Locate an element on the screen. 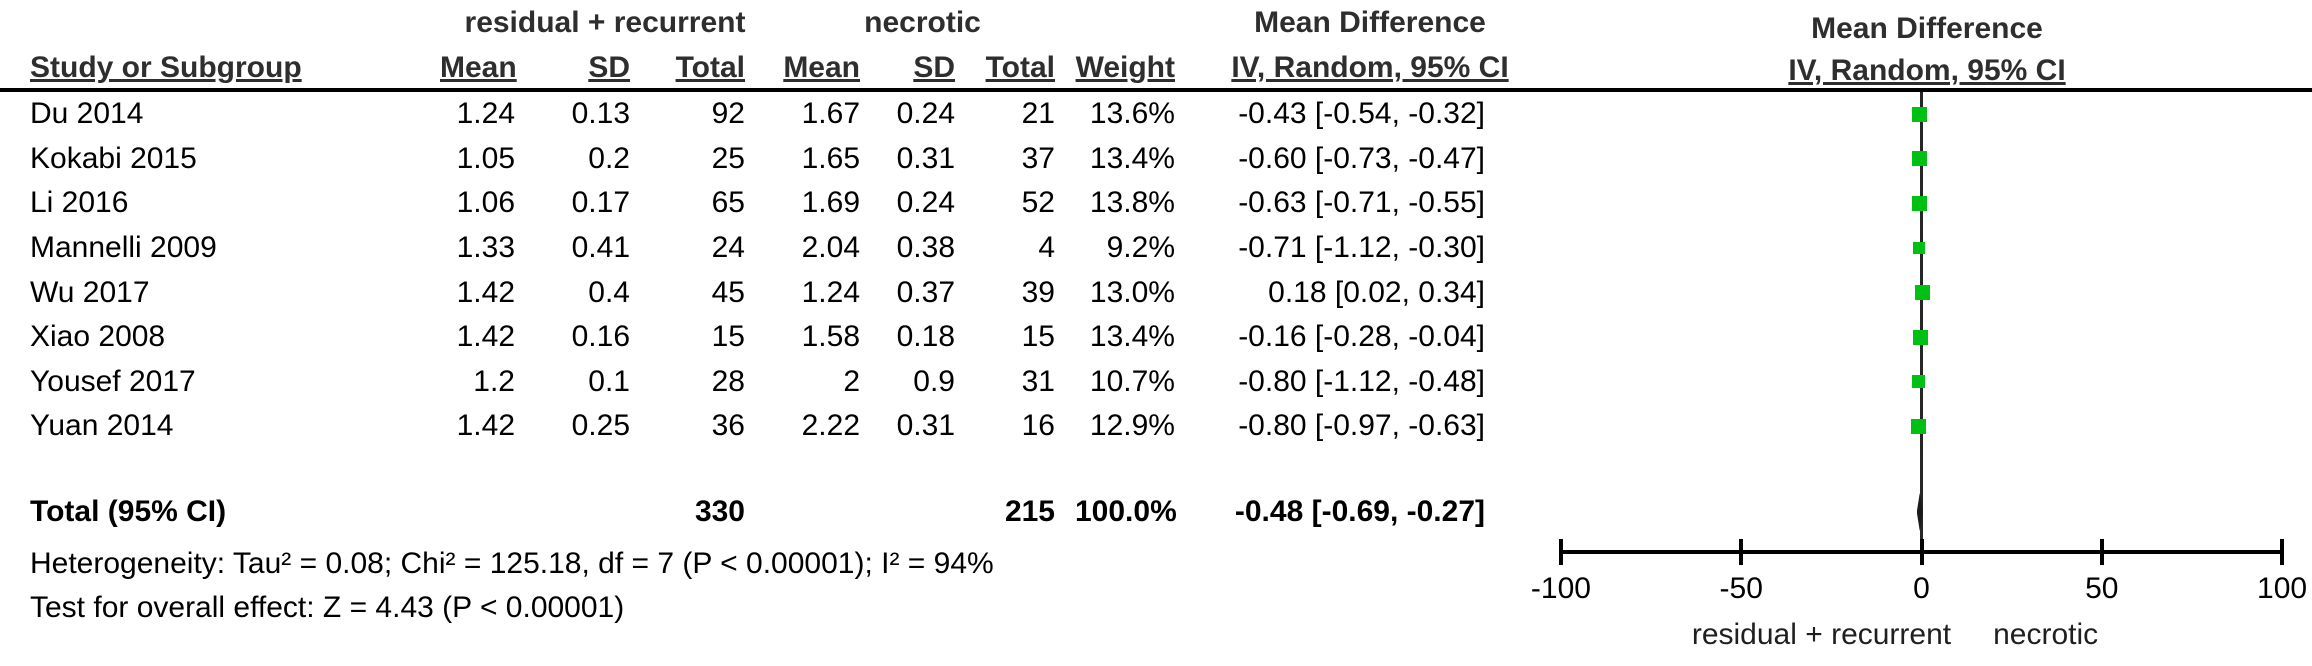 The image size is (2312, 666). group2-header: necrotic is located at coordinates (922, 22).